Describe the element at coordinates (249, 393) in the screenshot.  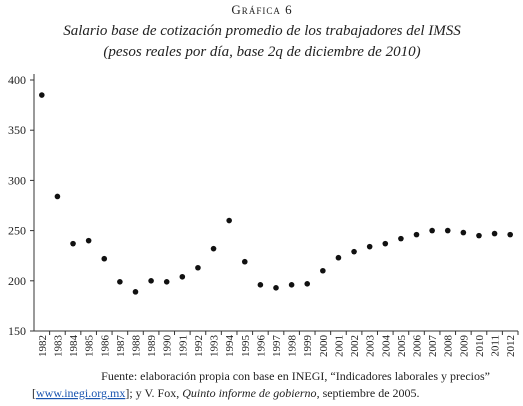
I see `source-book: Quinto informe de gobierno` at that location.